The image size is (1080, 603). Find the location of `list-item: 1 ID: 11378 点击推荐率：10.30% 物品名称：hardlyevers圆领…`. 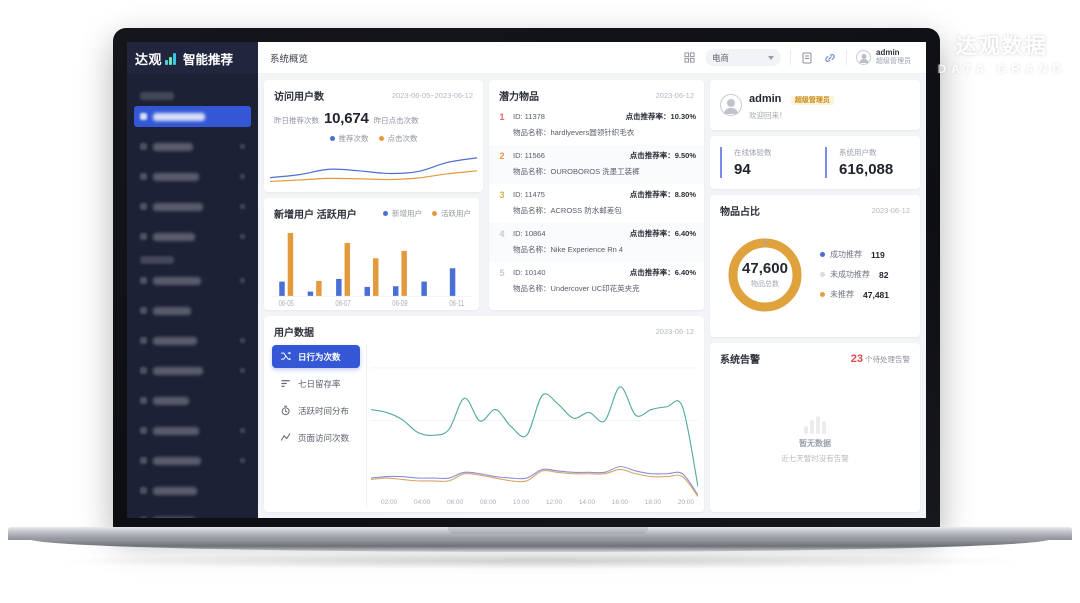

list-item: 1 ID: 11378 点击推荐率：10.30% 物品名称：hardlyevers圆领… is located at coordinates (596, 125).